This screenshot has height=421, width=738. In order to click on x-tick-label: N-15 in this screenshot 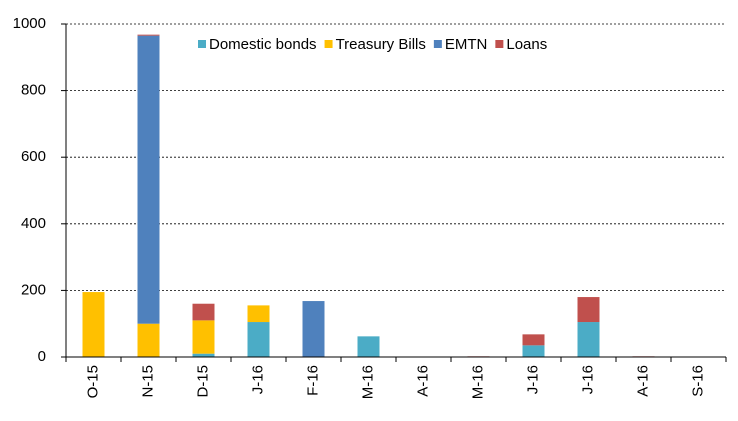, I will do `click(147, 381)`.